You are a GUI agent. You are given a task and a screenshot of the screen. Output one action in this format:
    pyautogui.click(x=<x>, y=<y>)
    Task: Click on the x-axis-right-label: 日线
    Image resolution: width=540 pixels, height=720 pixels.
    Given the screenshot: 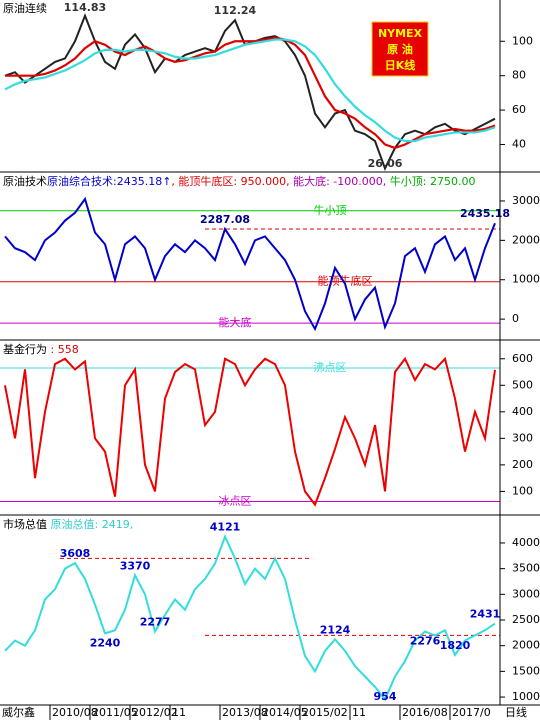 What is the action you would take?
    pyautogui.click(x=516, y=712)
    